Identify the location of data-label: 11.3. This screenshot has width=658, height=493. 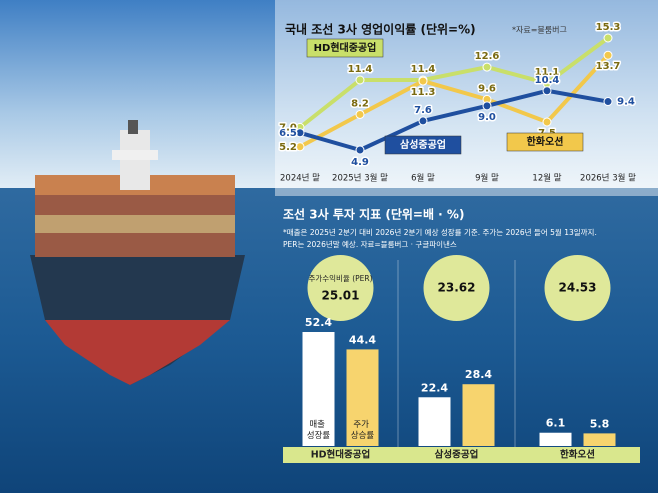
(423, 92).